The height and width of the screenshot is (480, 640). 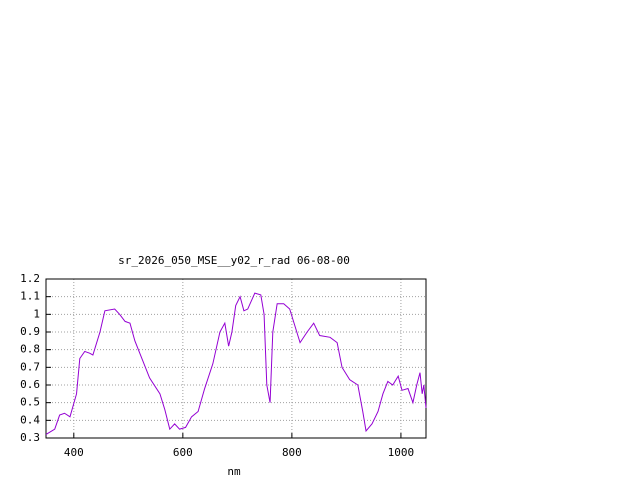 What do you see at coordinates (30, 278) in the screenshot?
I see `y-tick-label: 1.2` at bounding box center [30, 278].